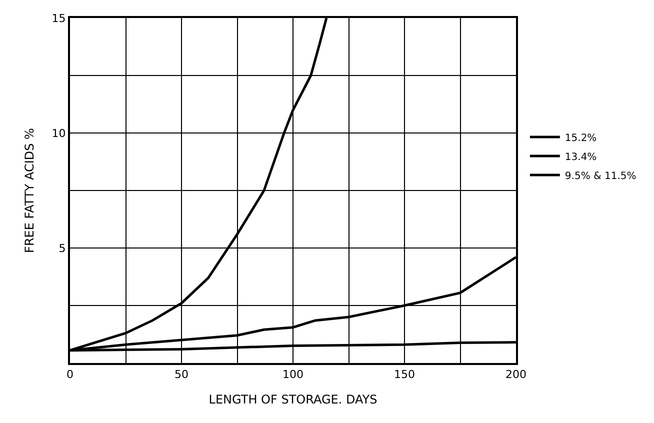 The width and height of the screenshot is (654, 423). I want to click on x-axis-title: LENGTH OF STORAGE. DAYS, so click(293, 399).